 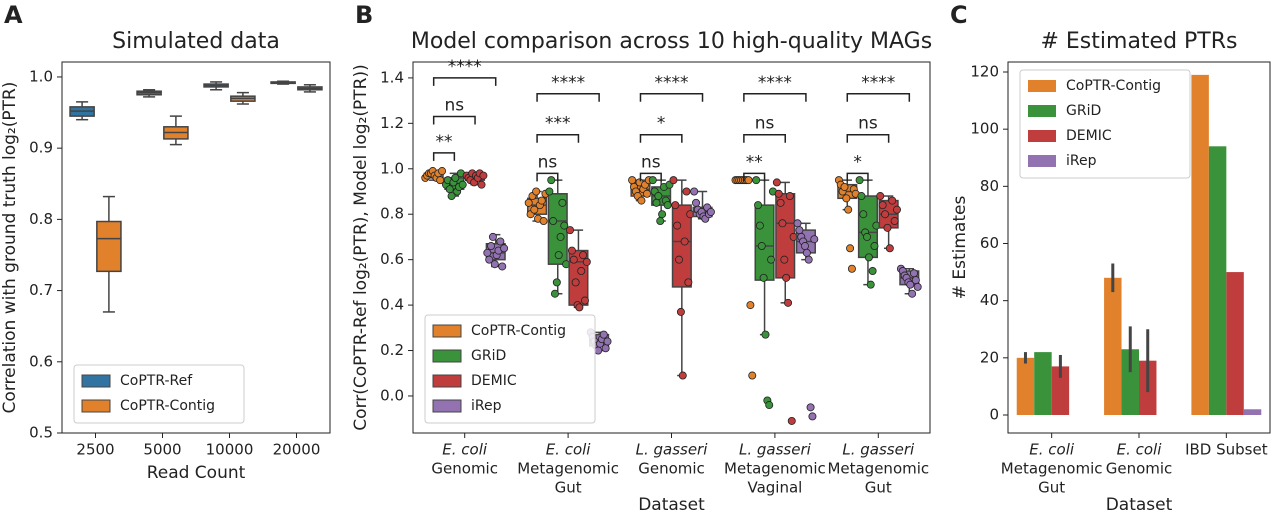 I want to click on y-tick-label: 0.7, so click(x=41, y=290).